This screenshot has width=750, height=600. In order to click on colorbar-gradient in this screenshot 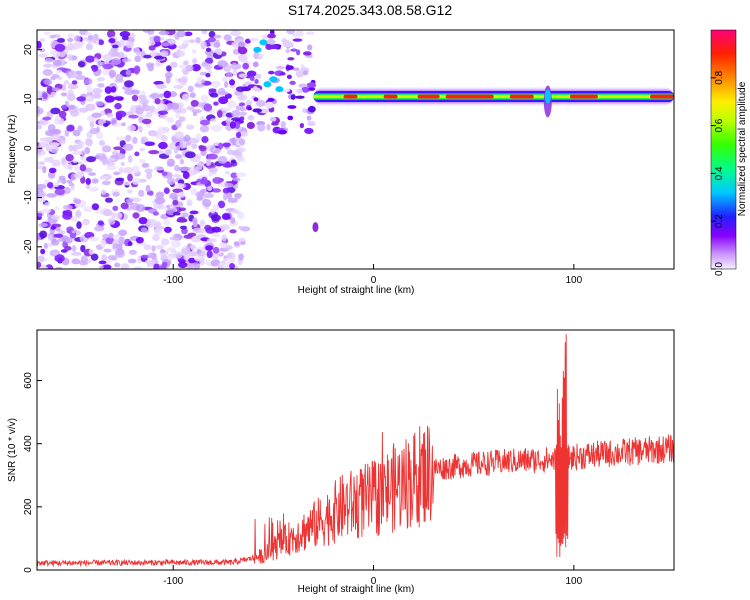, I will do `click(723, 149)`.